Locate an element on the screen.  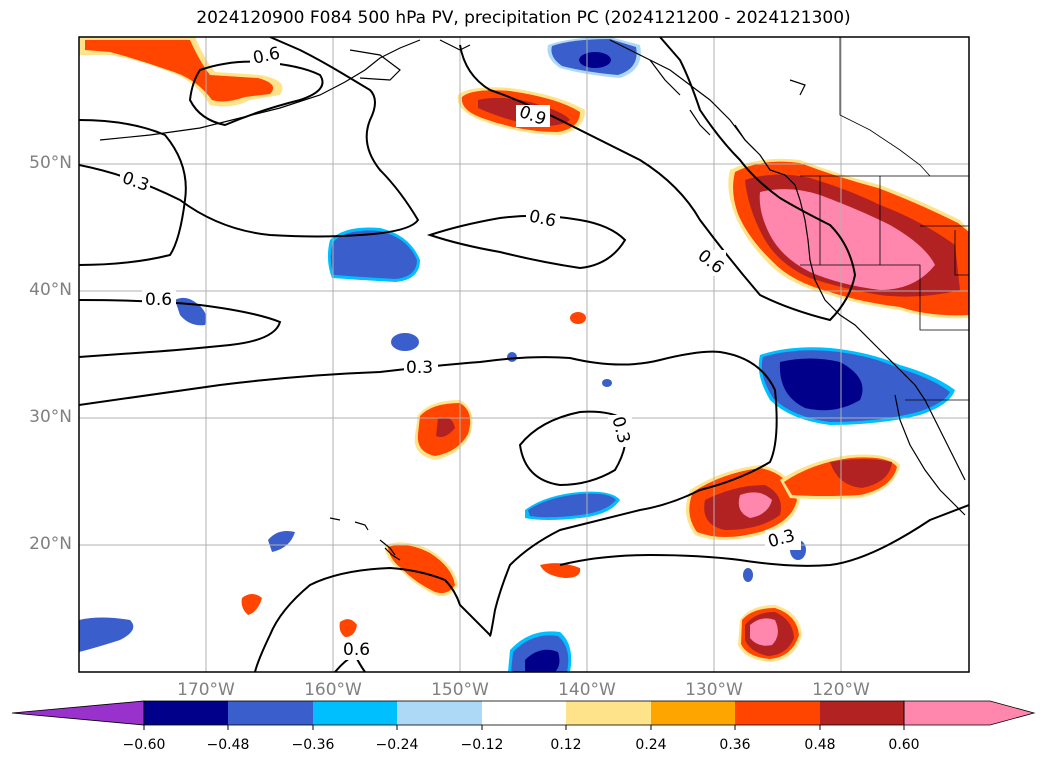
lon-label-160w: 160°W is located at coordinates (333, 690).